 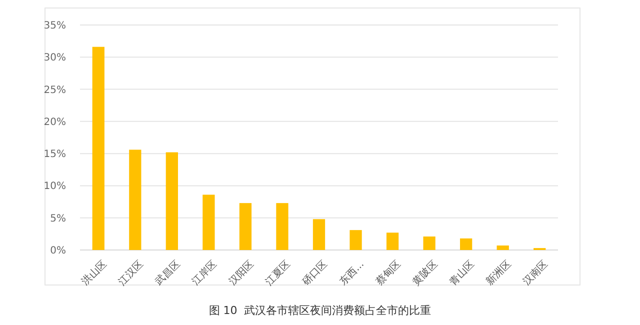 I want to click on x-tick-label: 武昌区, so click(x=167, y=273).